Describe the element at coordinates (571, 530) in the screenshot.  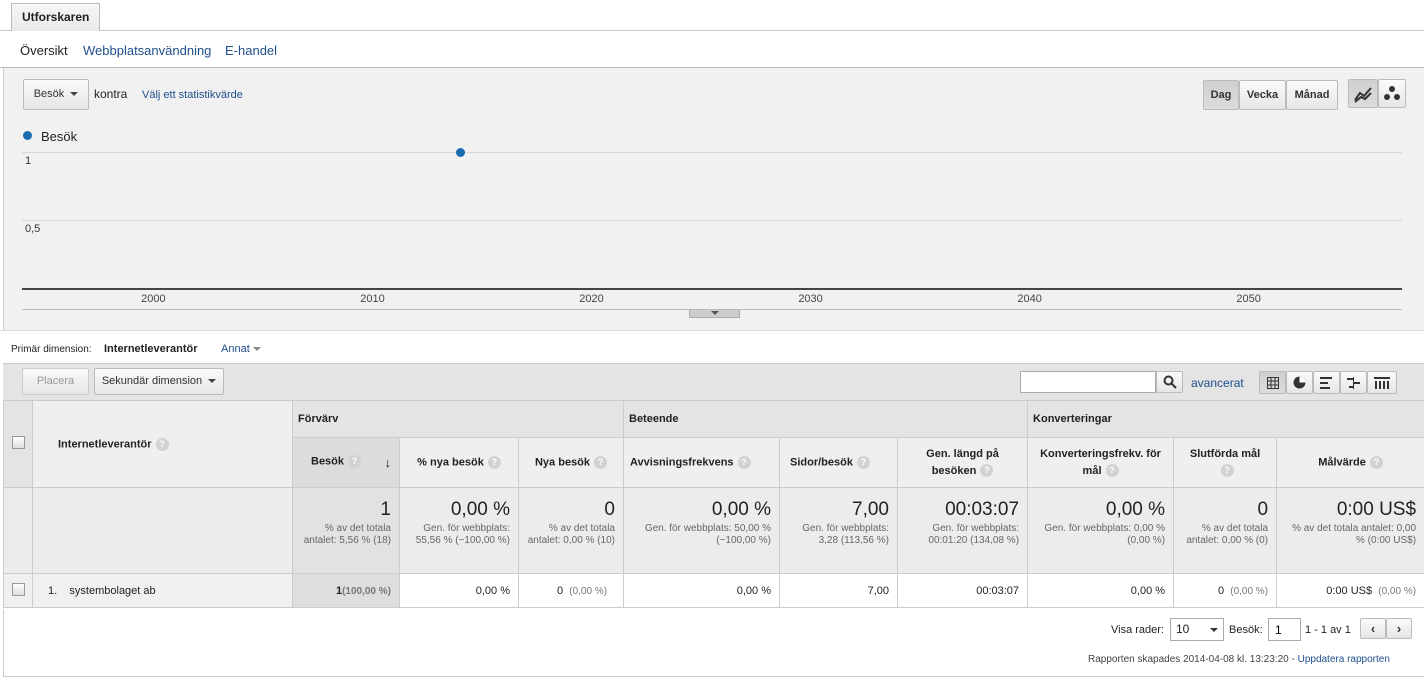
I see `totals-cell: 0 % av det totala antalet: 0,00 % (10)` at that location.